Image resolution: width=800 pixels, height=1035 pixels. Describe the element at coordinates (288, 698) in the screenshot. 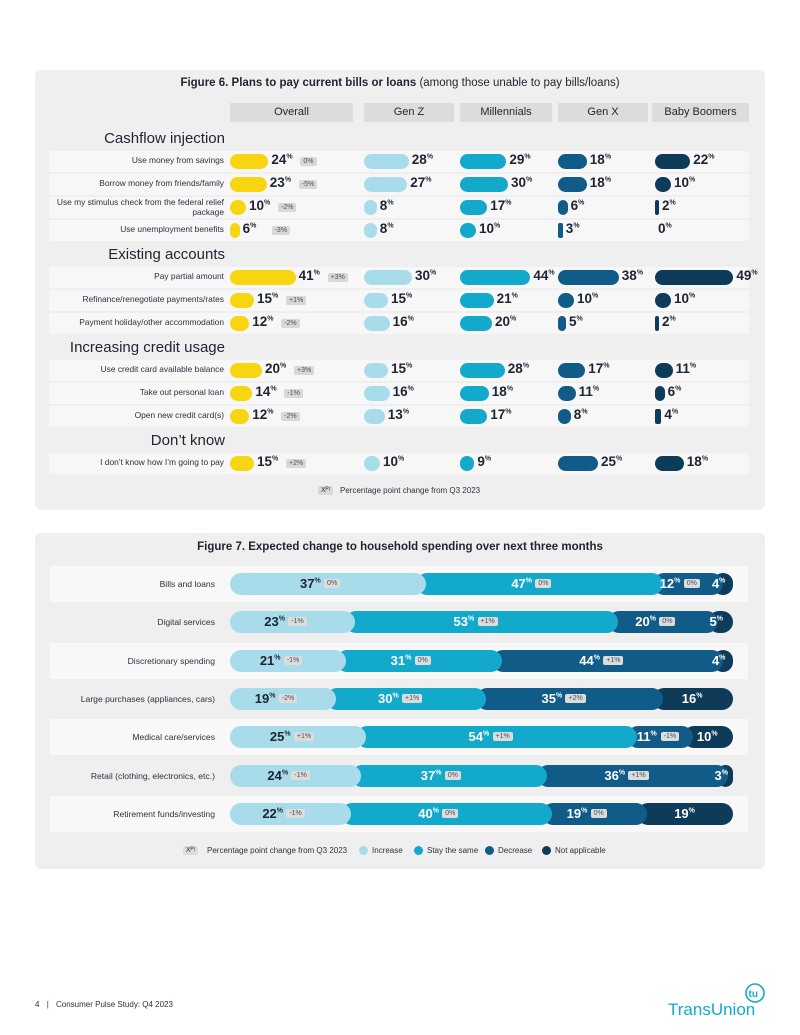

I see `change-badge: -2%` at that location.